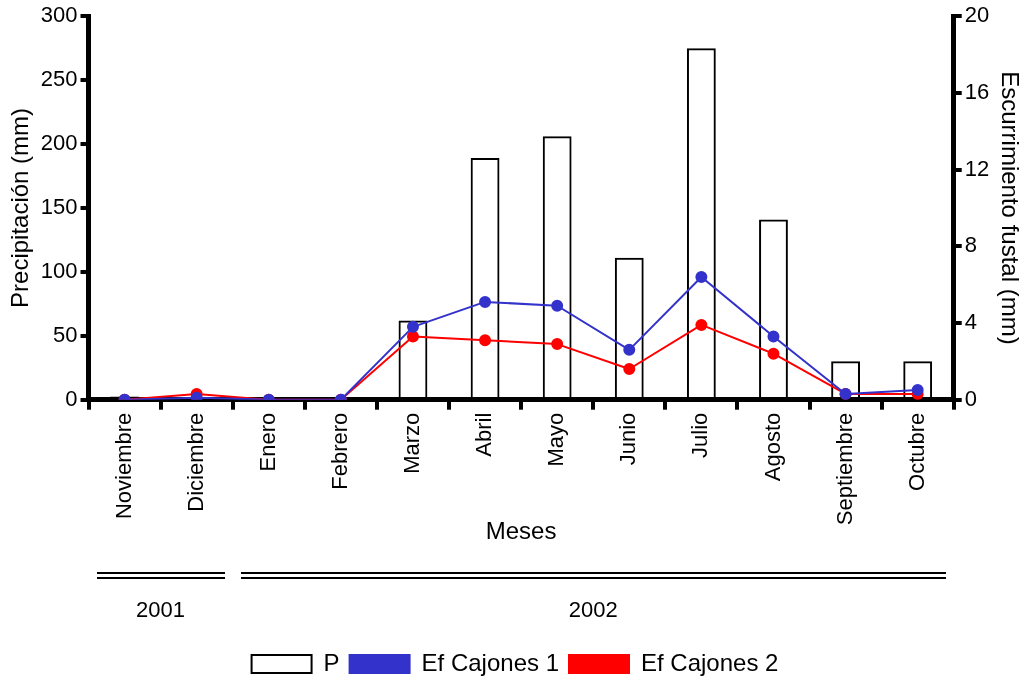 The image size is (1030, 691). I want to click on x-tick-label: Junio, so click(628, 439).